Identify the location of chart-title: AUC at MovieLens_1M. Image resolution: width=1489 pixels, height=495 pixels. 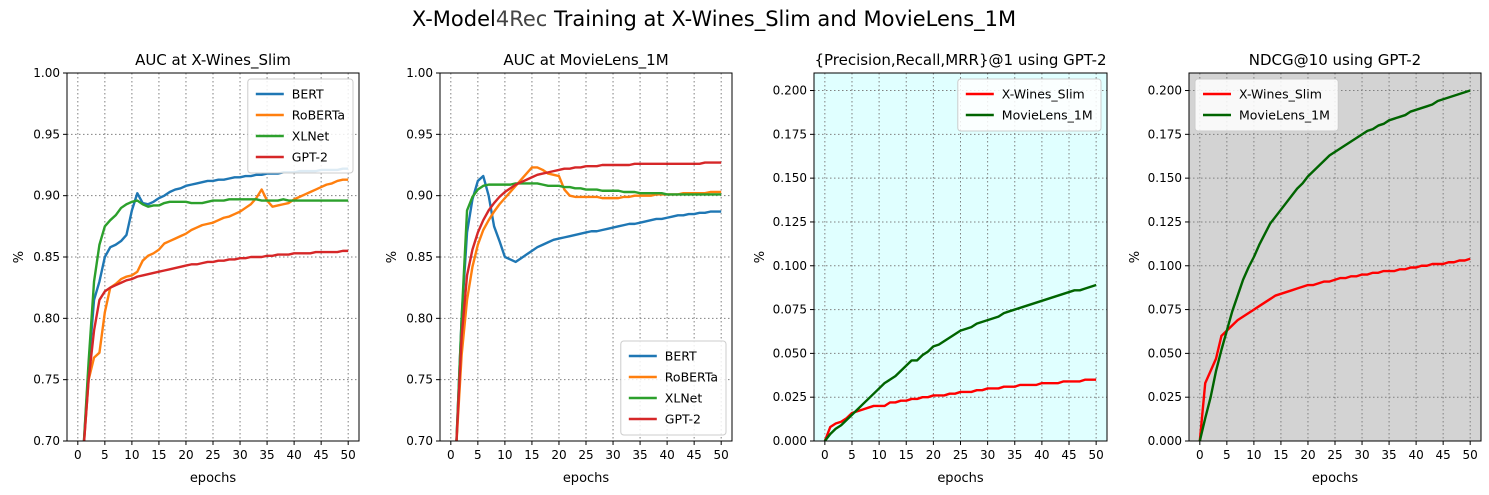
(585, 60).